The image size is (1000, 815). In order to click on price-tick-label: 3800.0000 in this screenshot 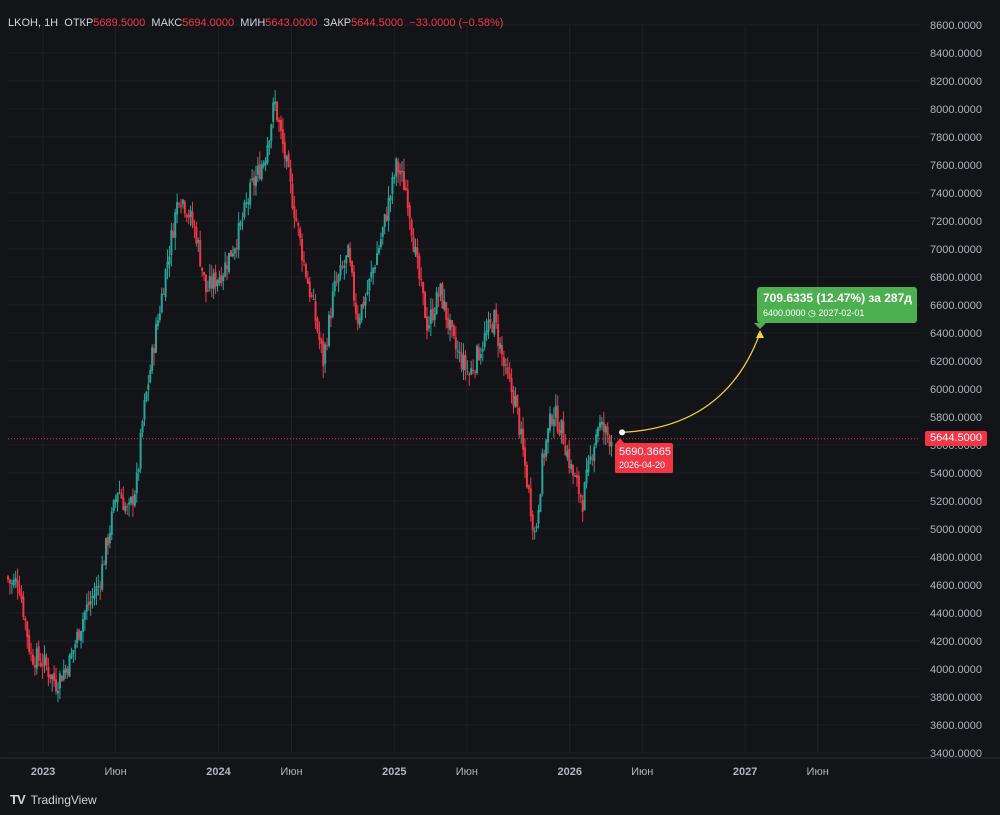, I will do `click(956, 698)`.